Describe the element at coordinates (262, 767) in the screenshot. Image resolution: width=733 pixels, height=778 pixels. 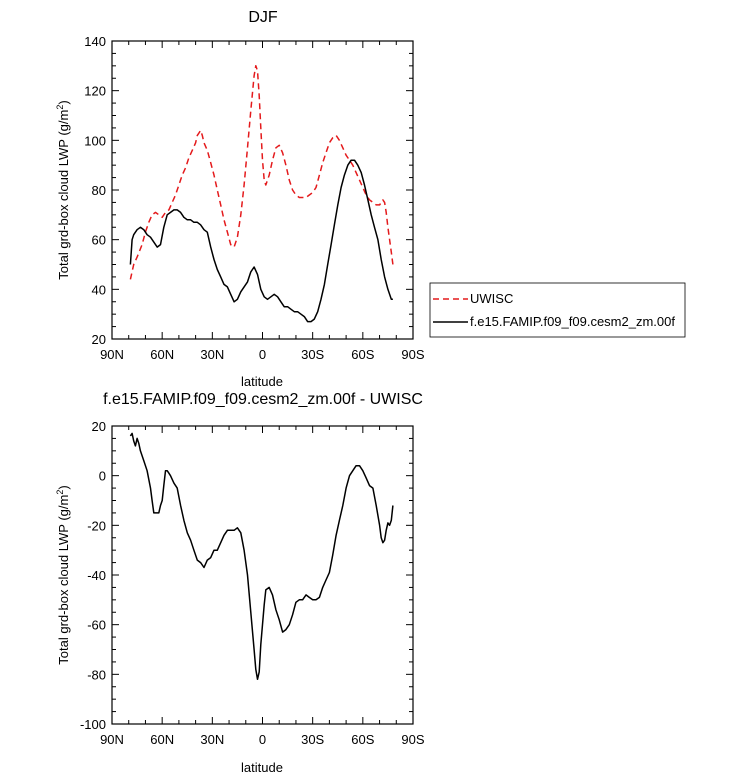
I see `bottom-chart-xlabel: latitude` at that location.